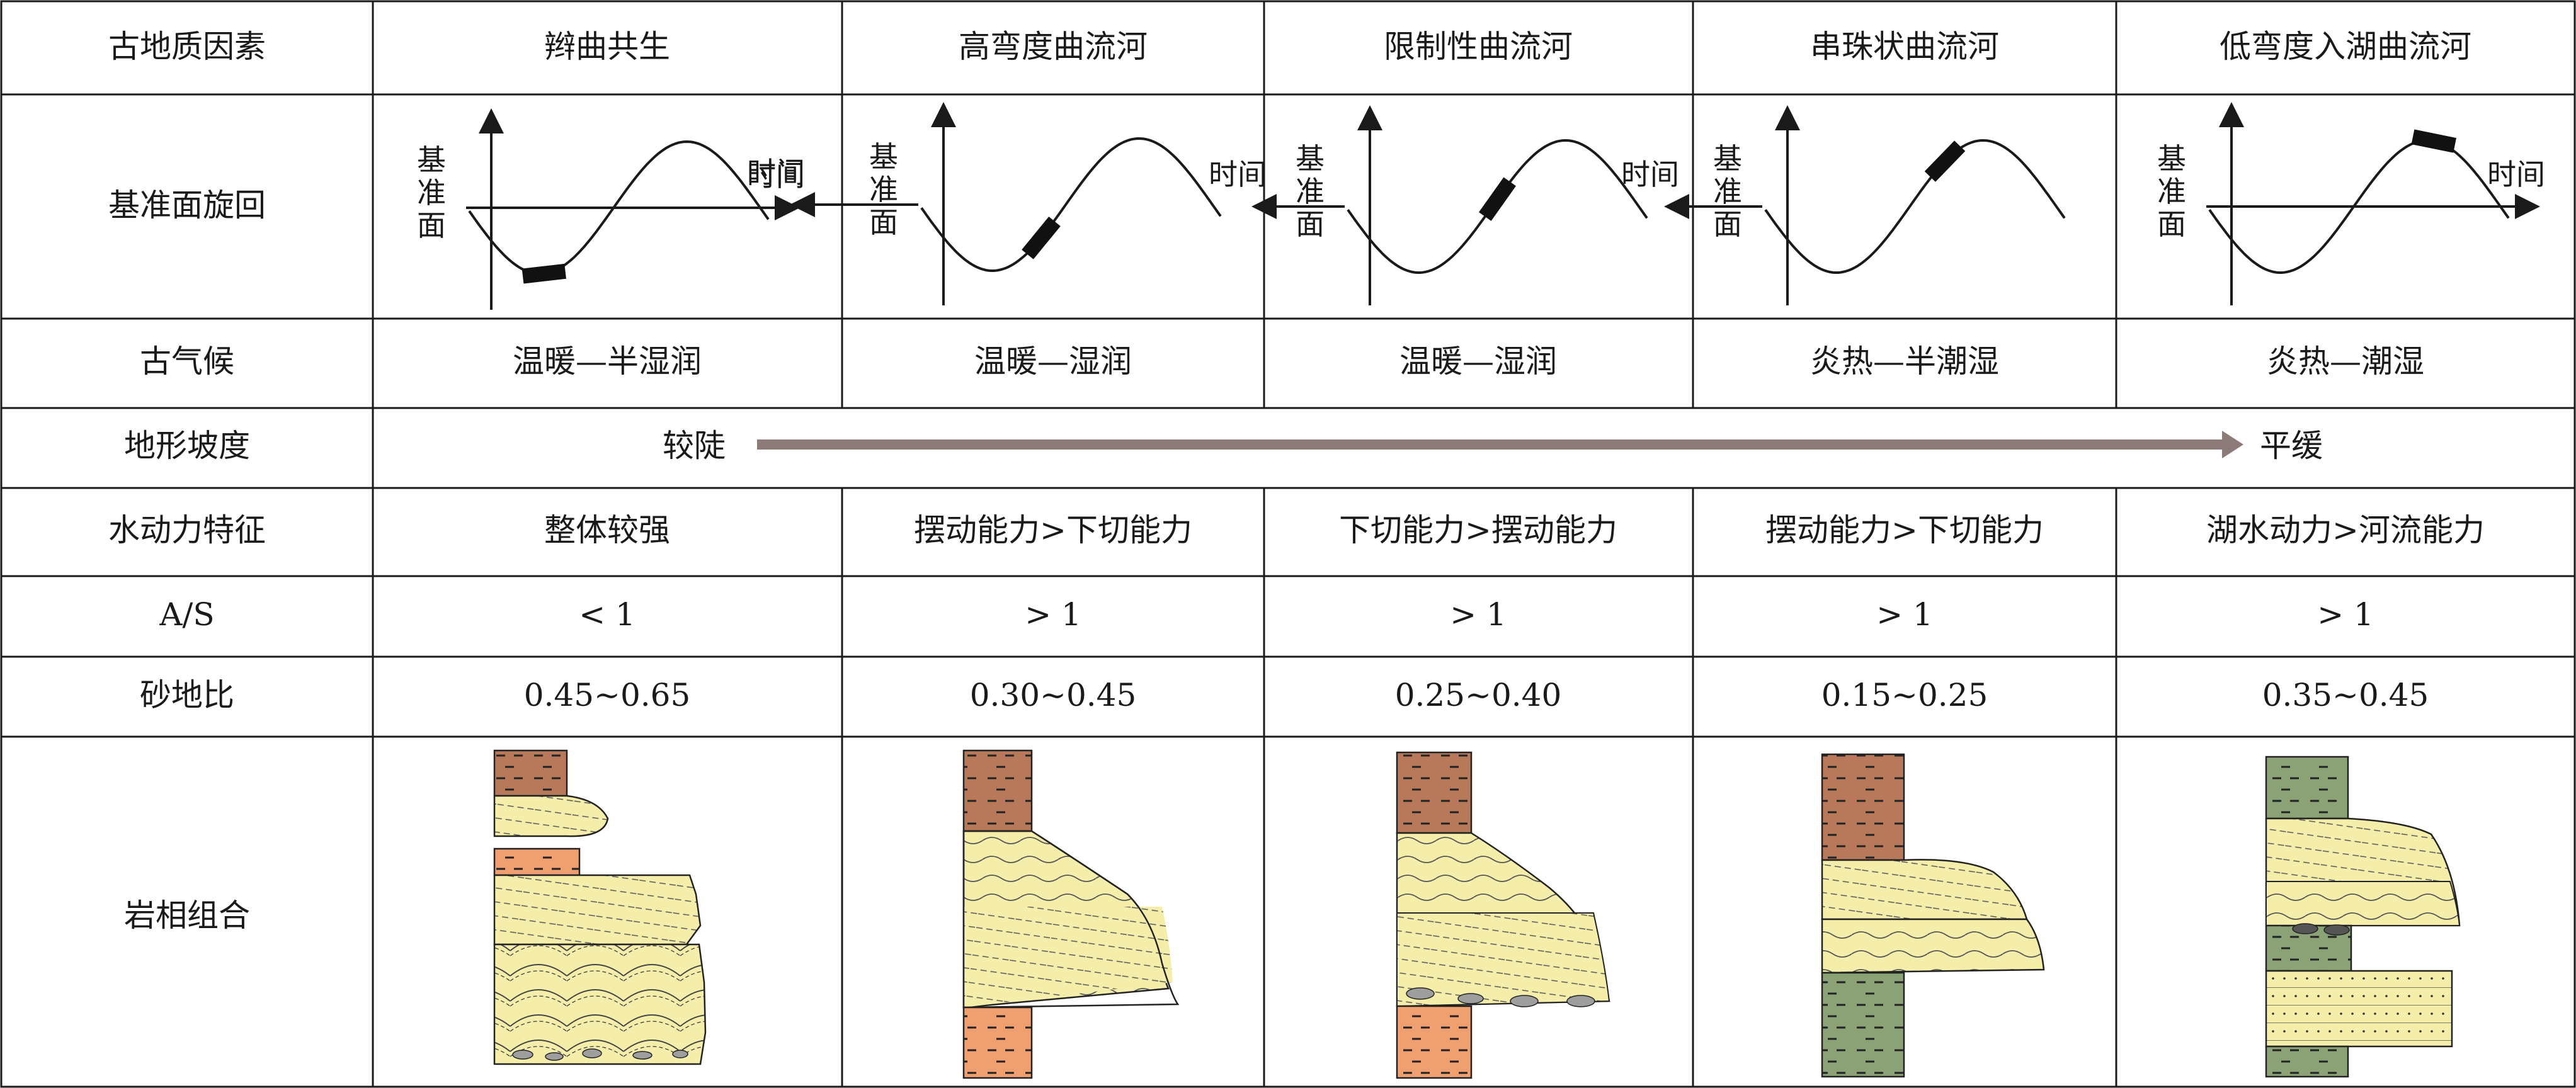  What do you see at coordinates (186, 614) in the screenshot?
I see `row-label-as: A/S` at bounding box center [186, 614].